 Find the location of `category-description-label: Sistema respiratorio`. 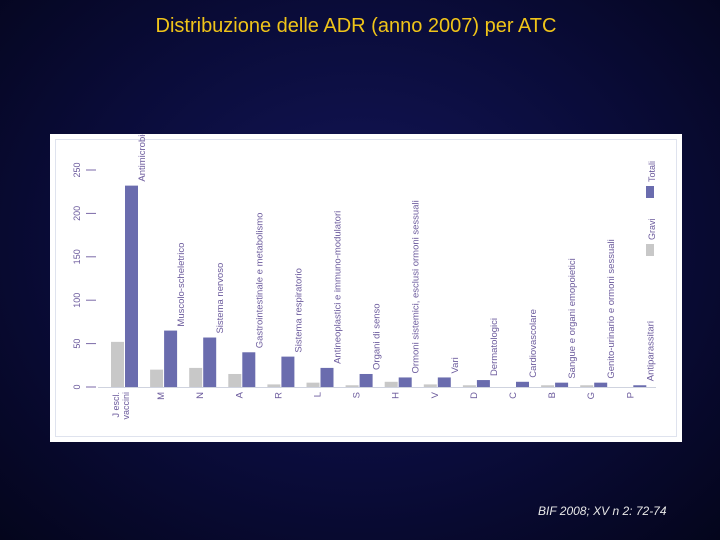

category-description-label: Sistema respiratorio is located at coordinates (298, 310).